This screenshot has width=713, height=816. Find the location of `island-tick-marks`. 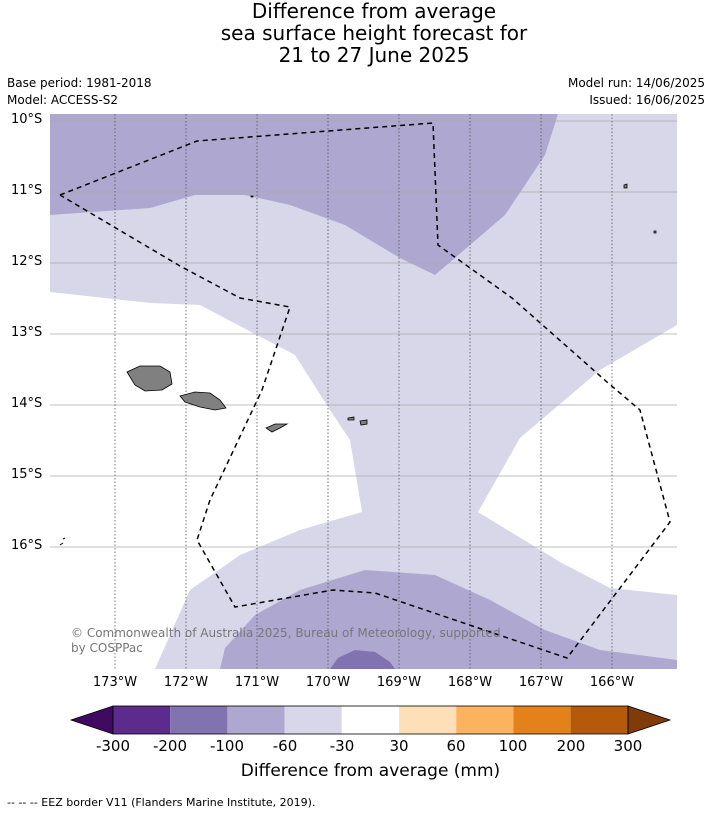

island-tick-marks is located at coordinates (62, 541).